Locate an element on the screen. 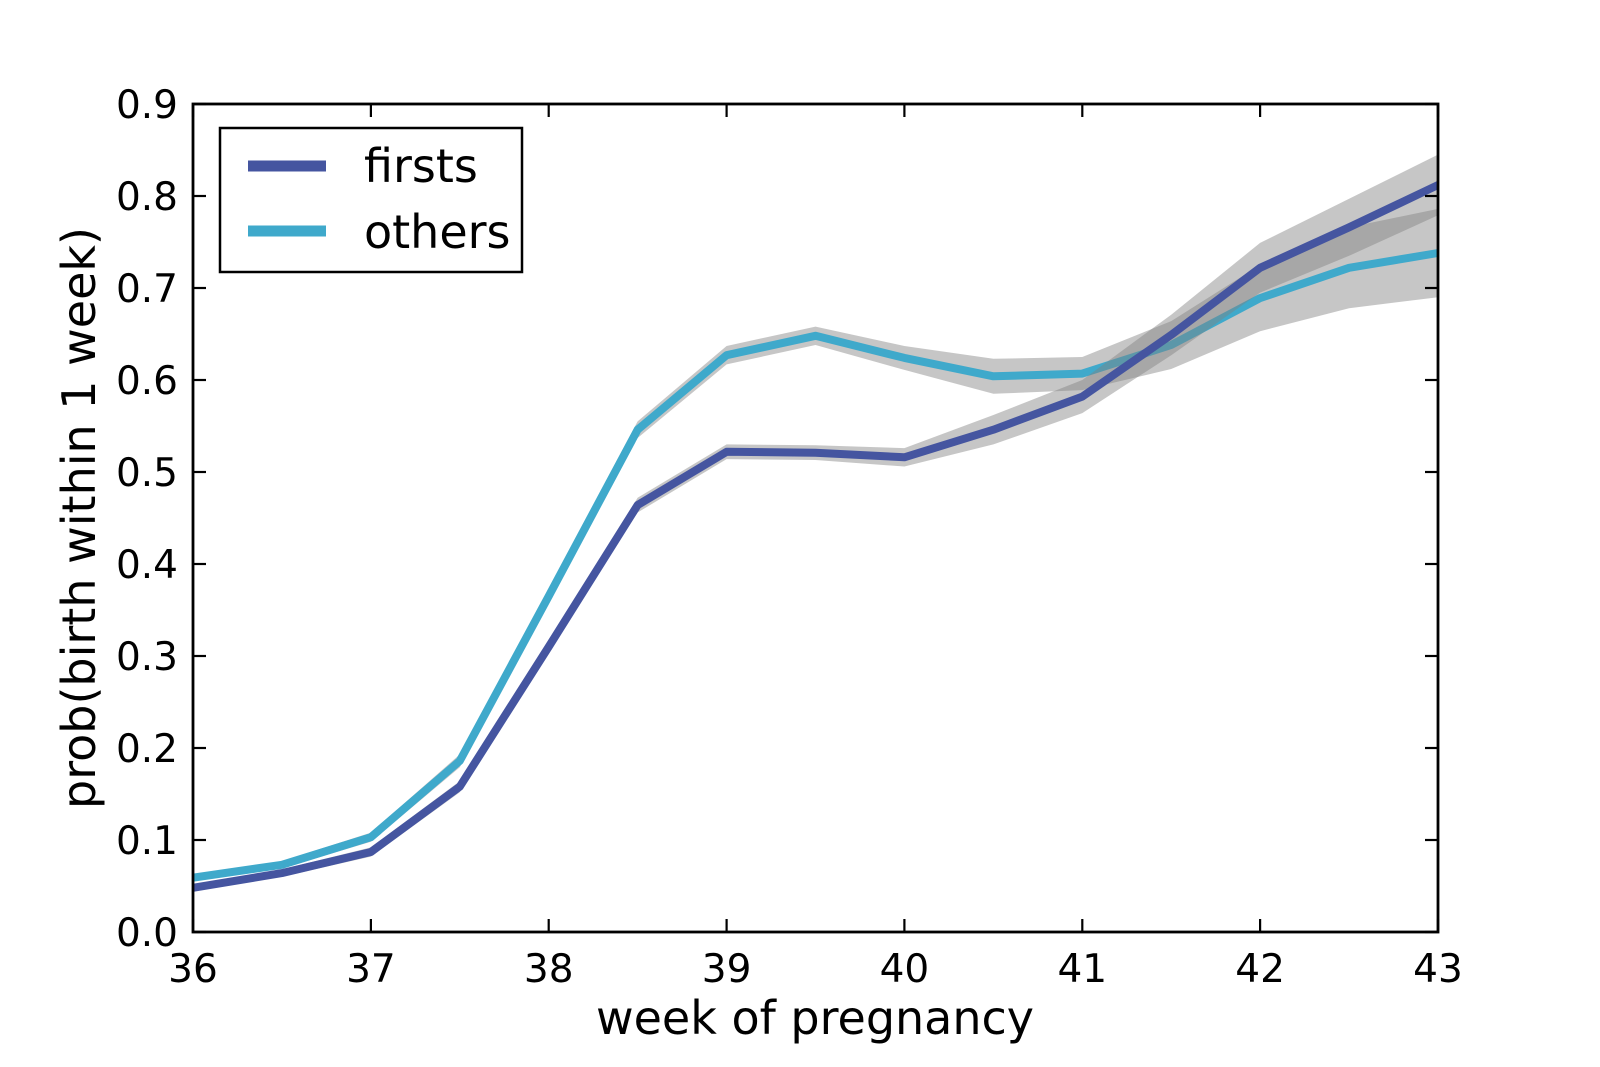  legend: firsts others is located at coordinates (371, 200).